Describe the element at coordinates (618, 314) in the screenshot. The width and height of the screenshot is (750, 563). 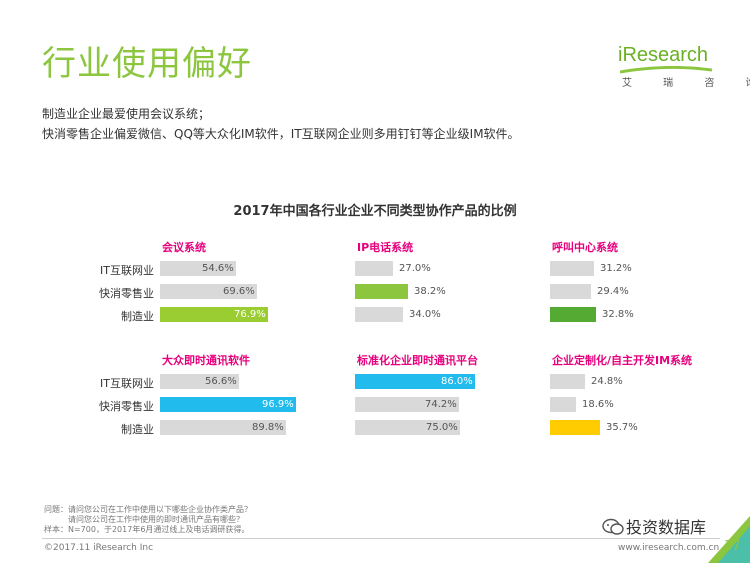
I see `bar-value-label: 32.8%` at that location.